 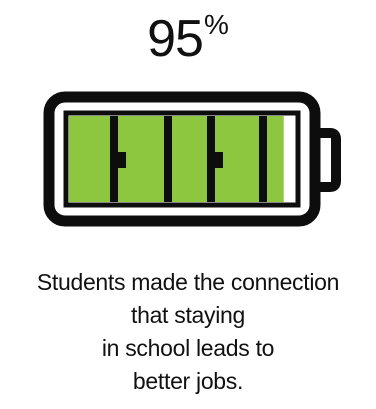 I want to click on battery-charge-fill, so click(x=176, y=159).